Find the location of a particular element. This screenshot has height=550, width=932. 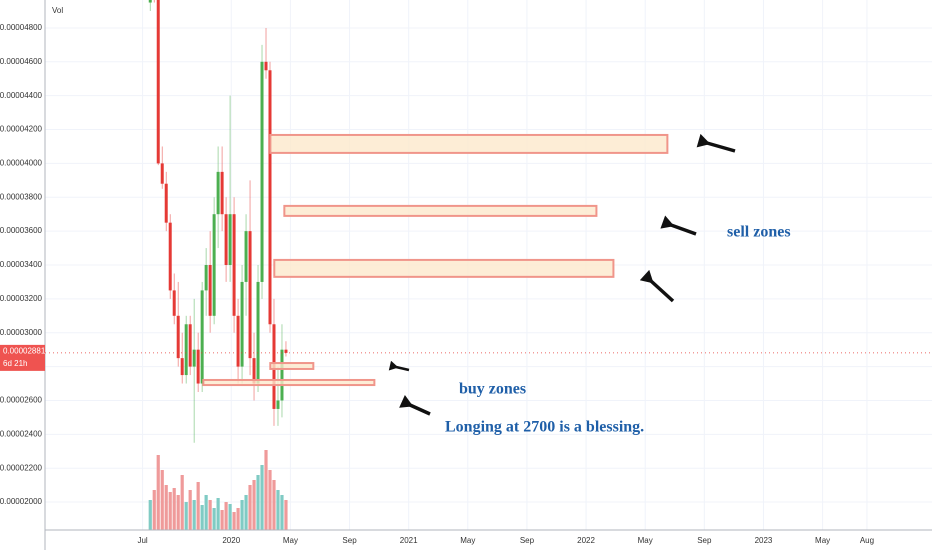

volume-label: Vol is located at coordinates (57, 10).